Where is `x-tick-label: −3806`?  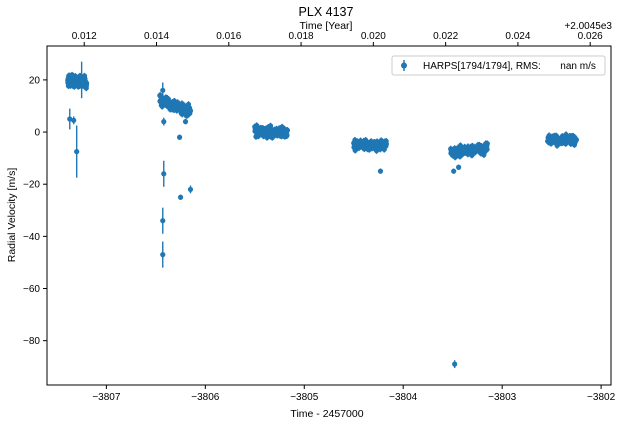
x-tick-label: −3806 is located at coordinates (205, 397).